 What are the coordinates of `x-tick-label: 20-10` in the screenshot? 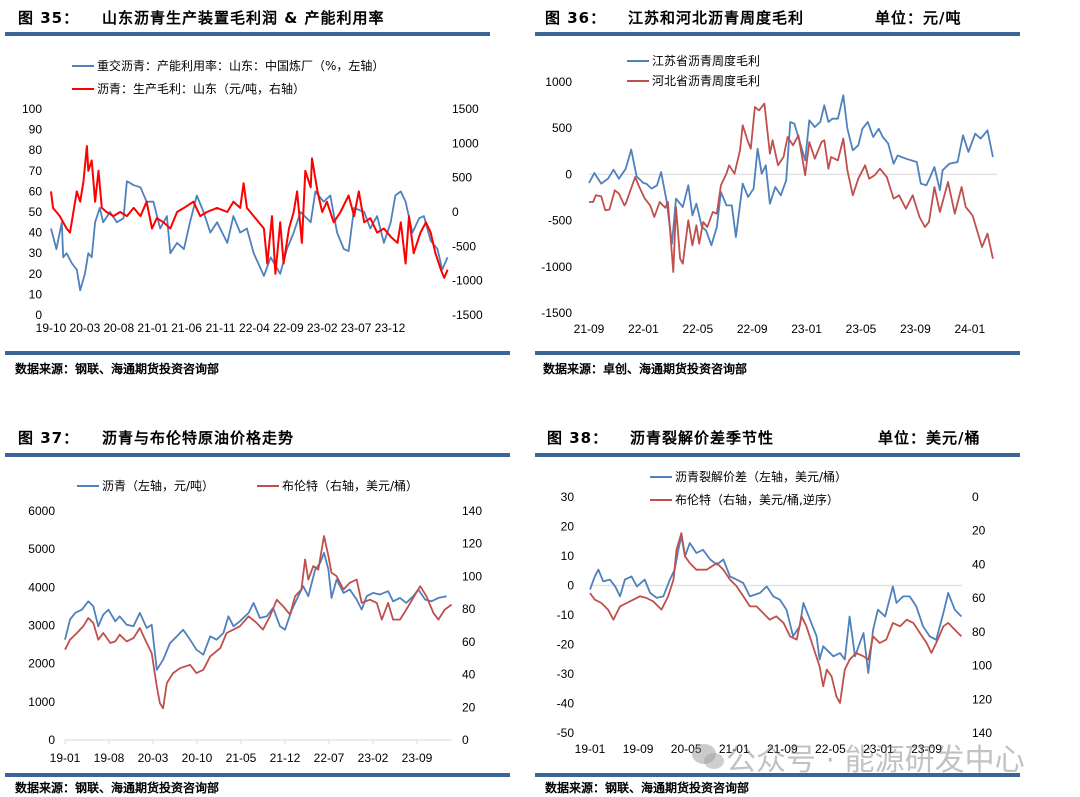 It's located at (197, 758).